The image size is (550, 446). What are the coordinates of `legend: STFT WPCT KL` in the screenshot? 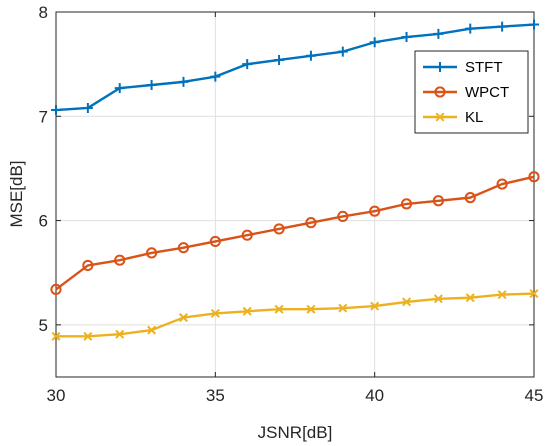 It's located at (471, 92).